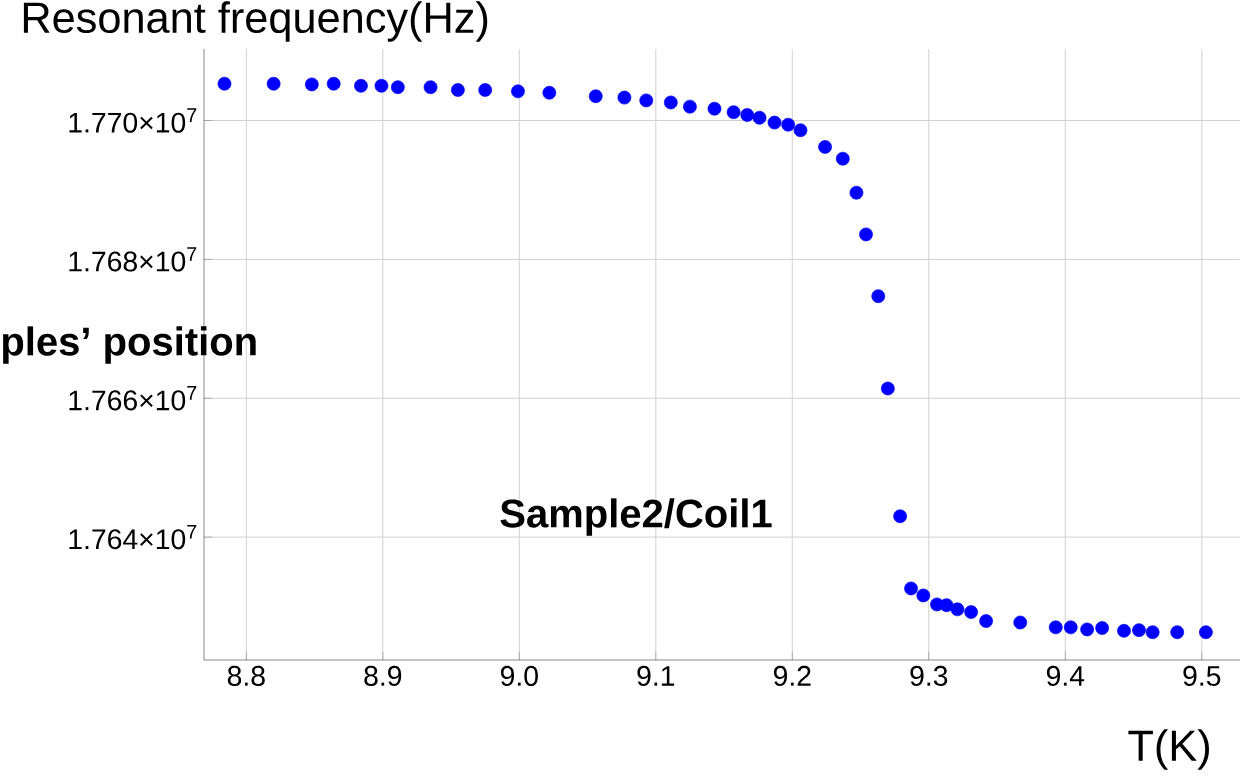 This screenshot has width=1242, height=781. Describe the element at coordinates (1168, 749) in the screenshot. I see `x-axis-title: T(K)` at that location.